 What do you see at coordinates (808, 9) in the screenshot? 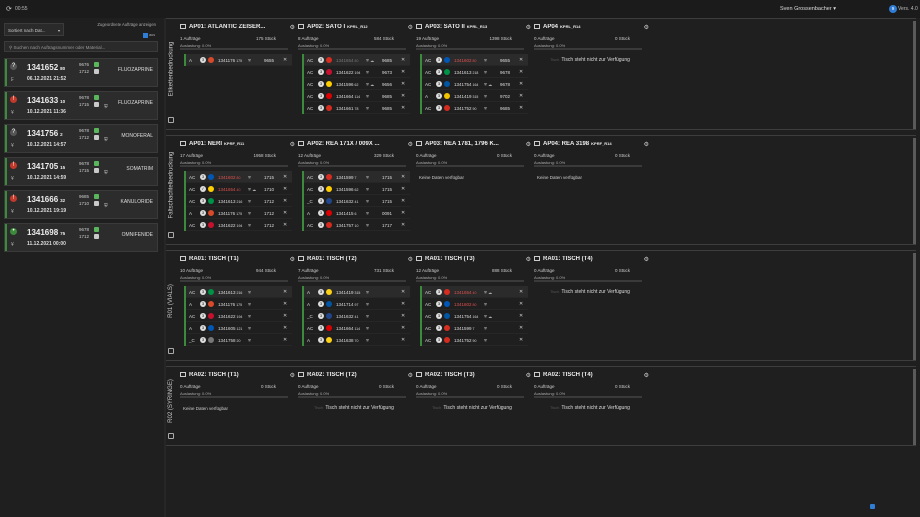
I see `user-menu: Sven Grossenbacher ▾` at bounding box center [808, 9].